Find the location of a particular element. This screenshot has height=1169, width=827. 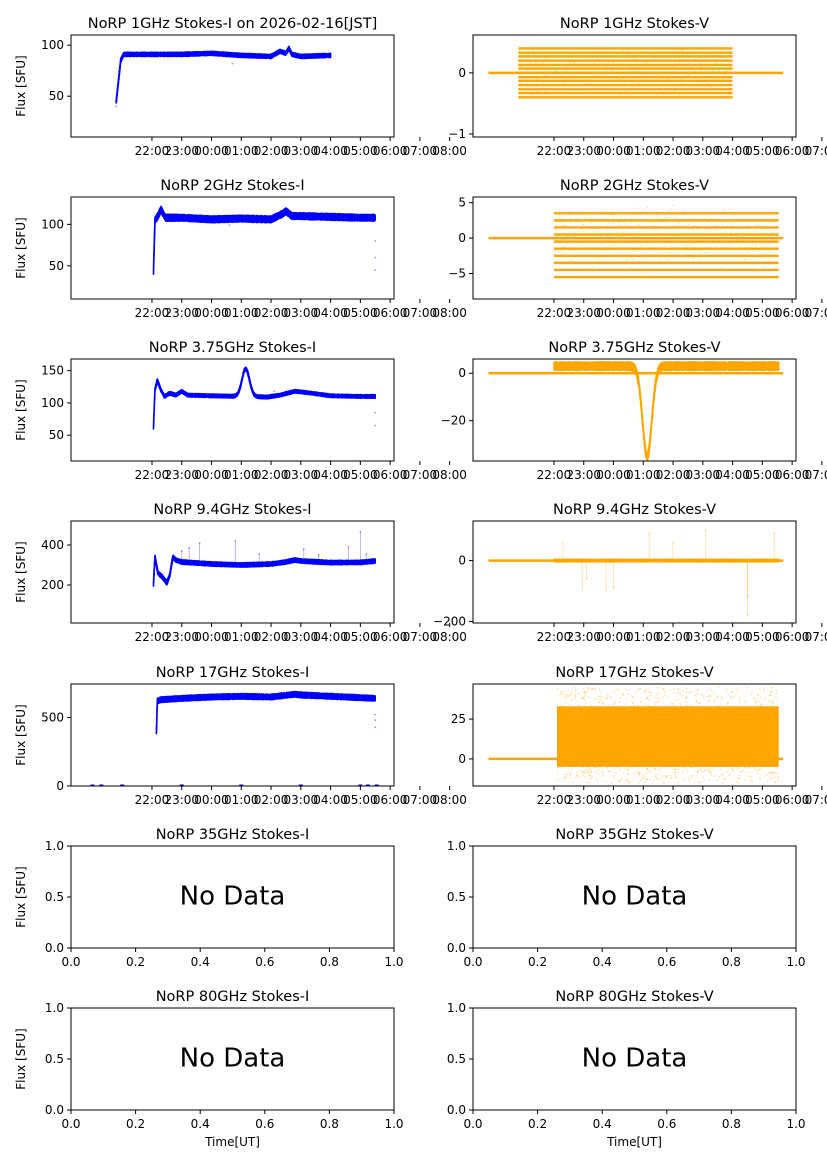

axes-frame is located at coordinates (634, 86).